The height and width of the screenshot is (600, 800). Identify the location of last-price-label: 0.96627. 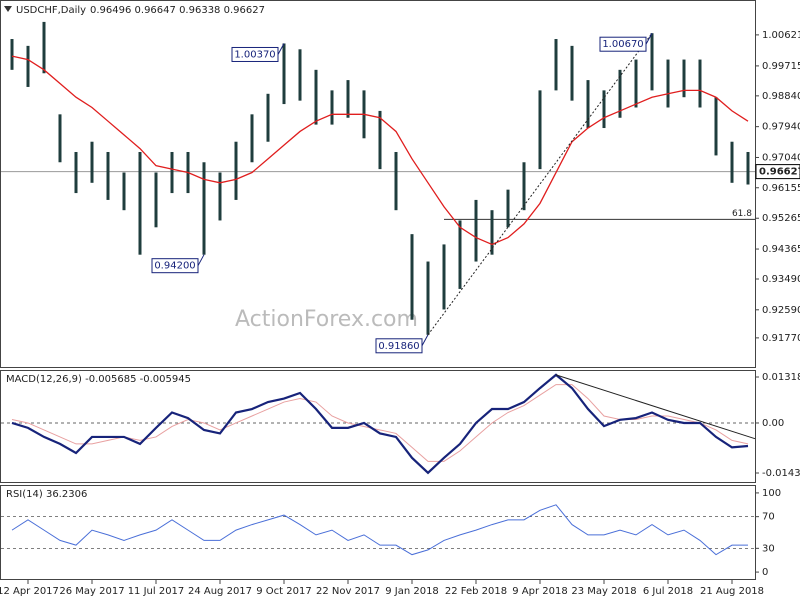
(779, 172).